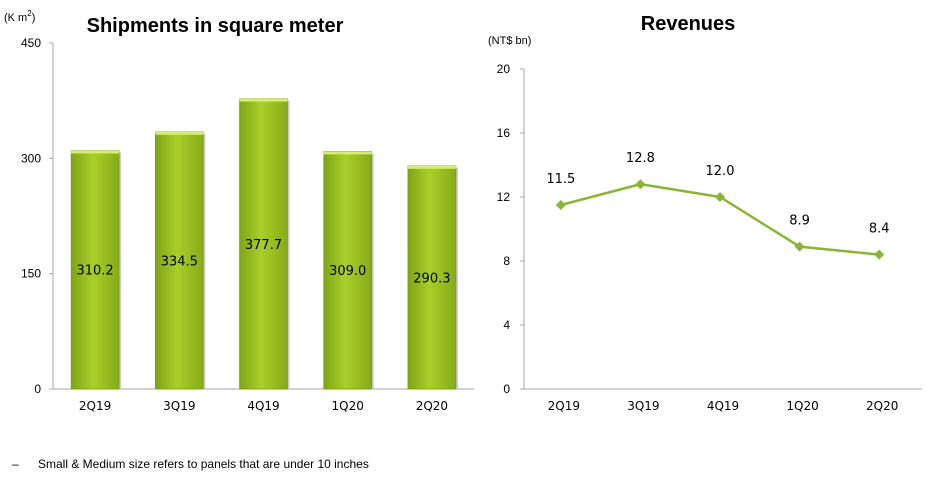 This screenshot has height=498, width=926. I want to click on bar-y-tick-label: 150, so click(31, 274).